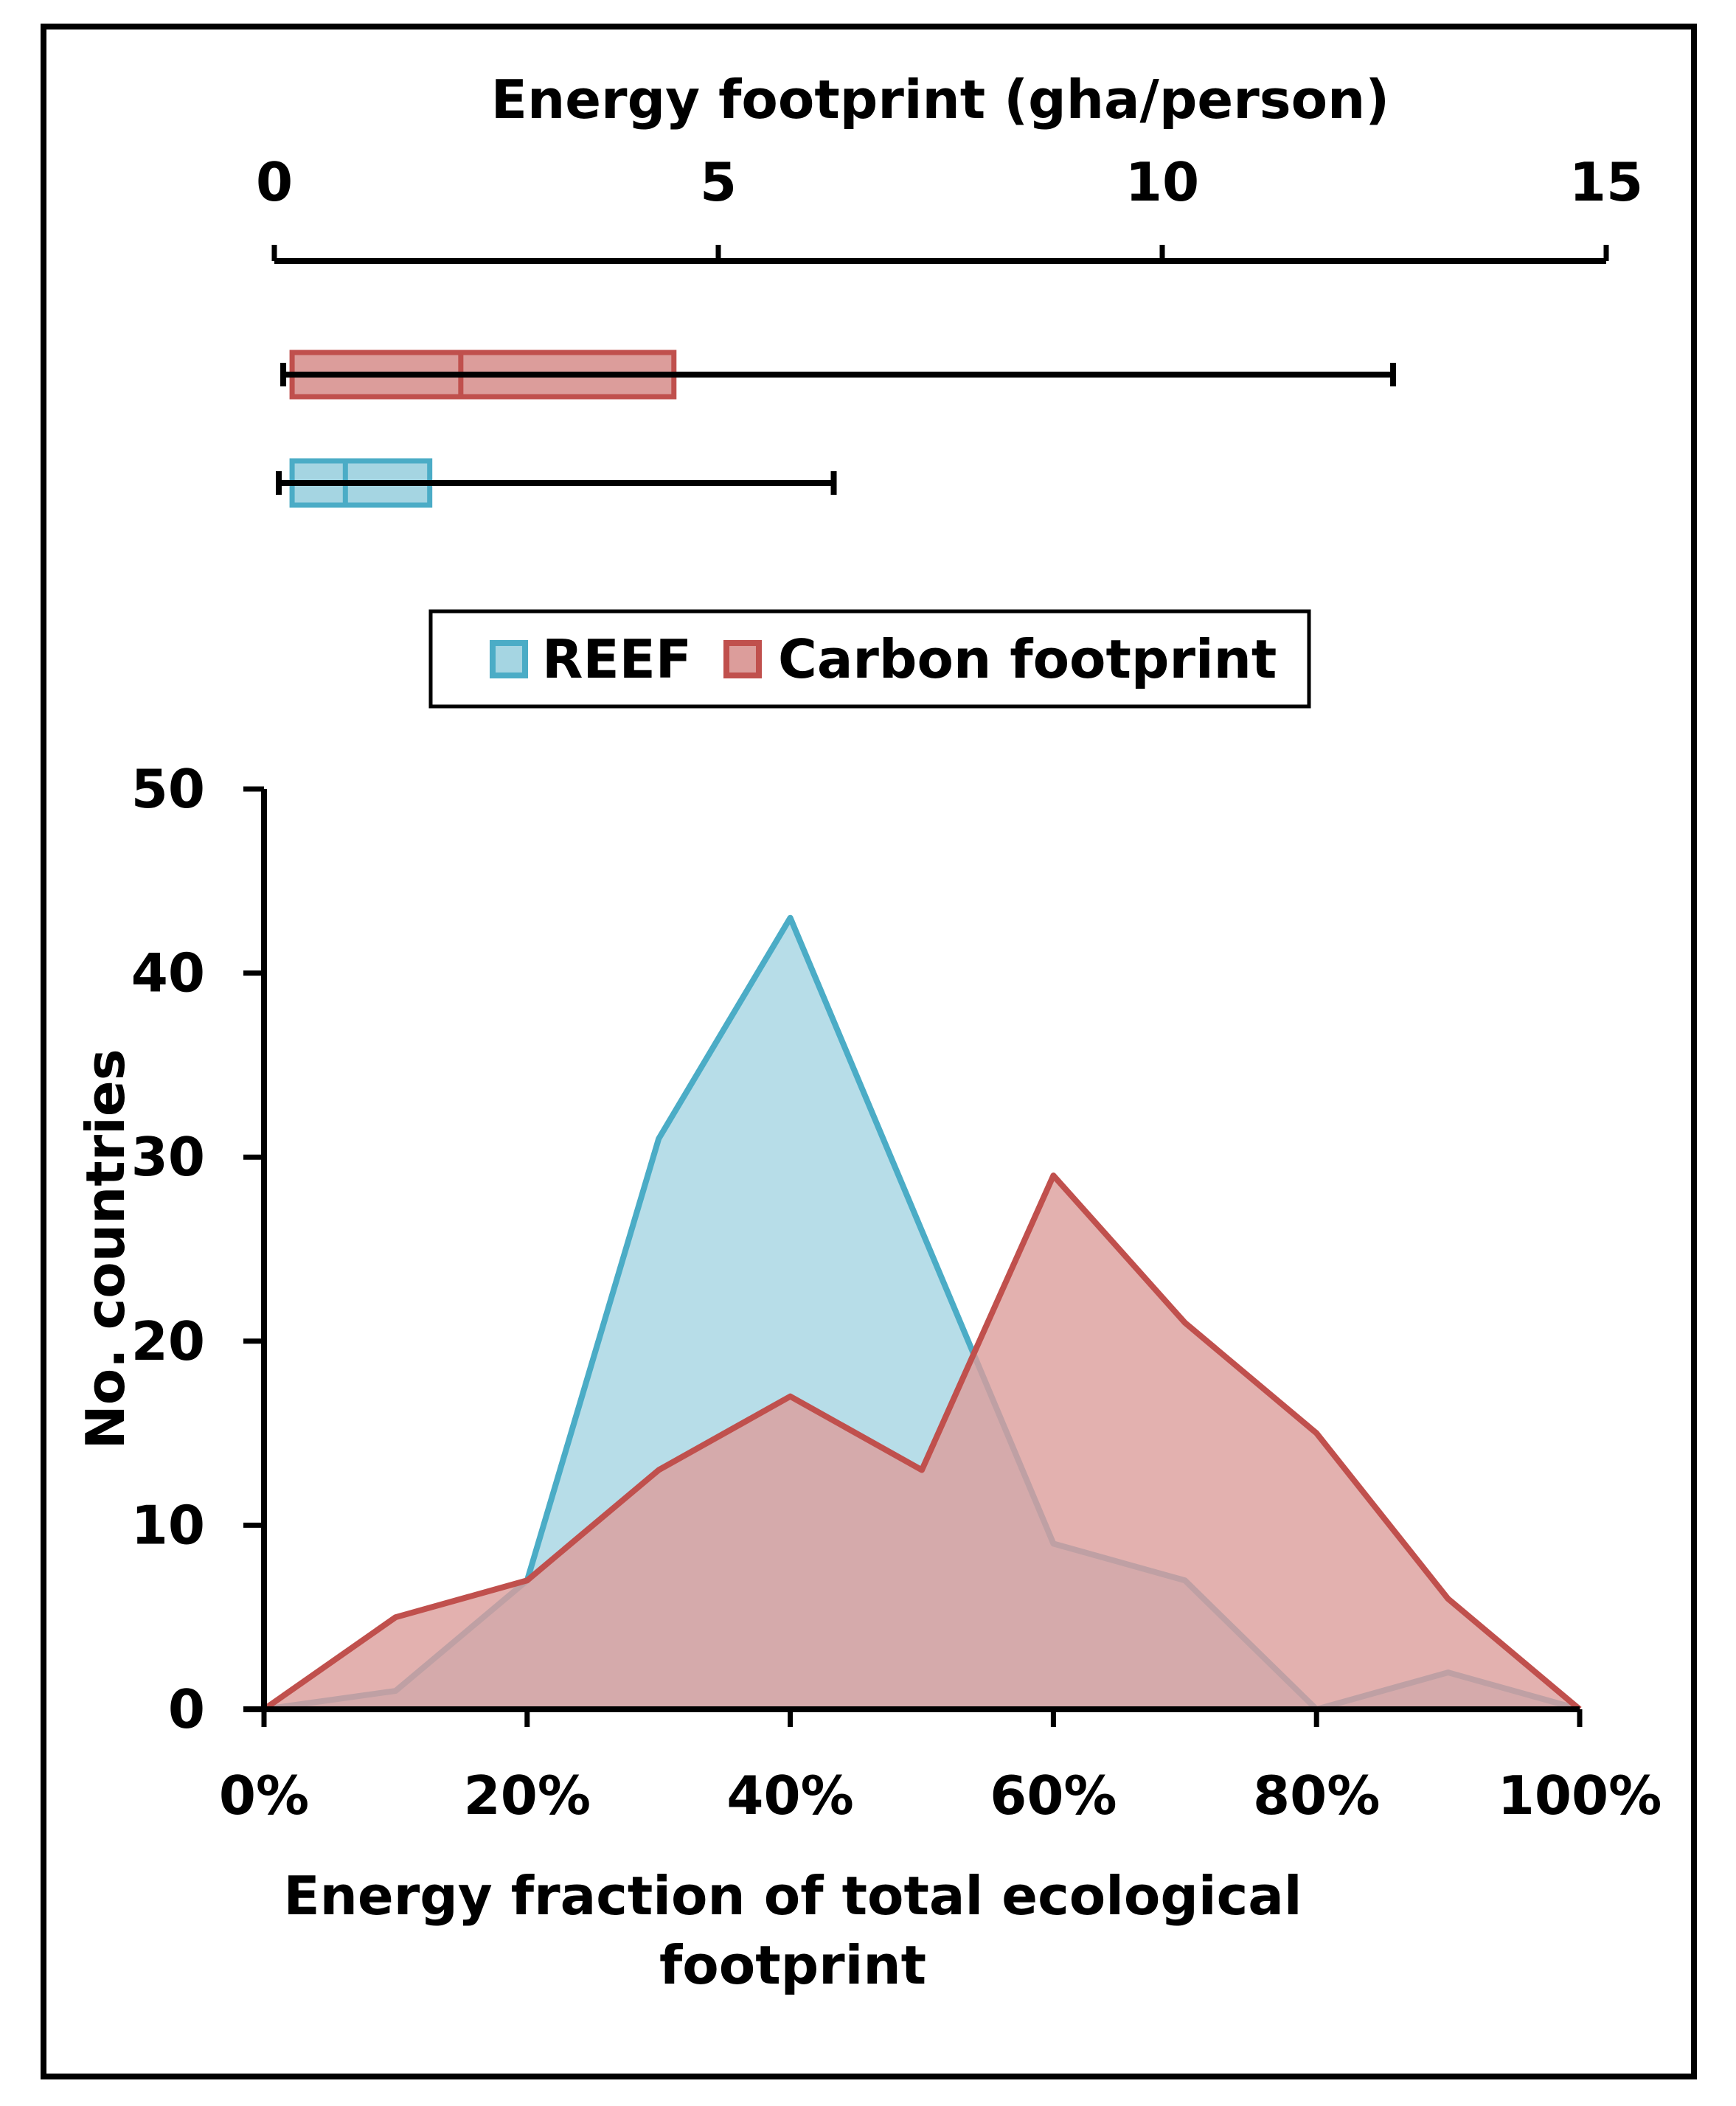  I want to click on box-x-axis-title: Energy footprint (gha/person), so click(940, 100).